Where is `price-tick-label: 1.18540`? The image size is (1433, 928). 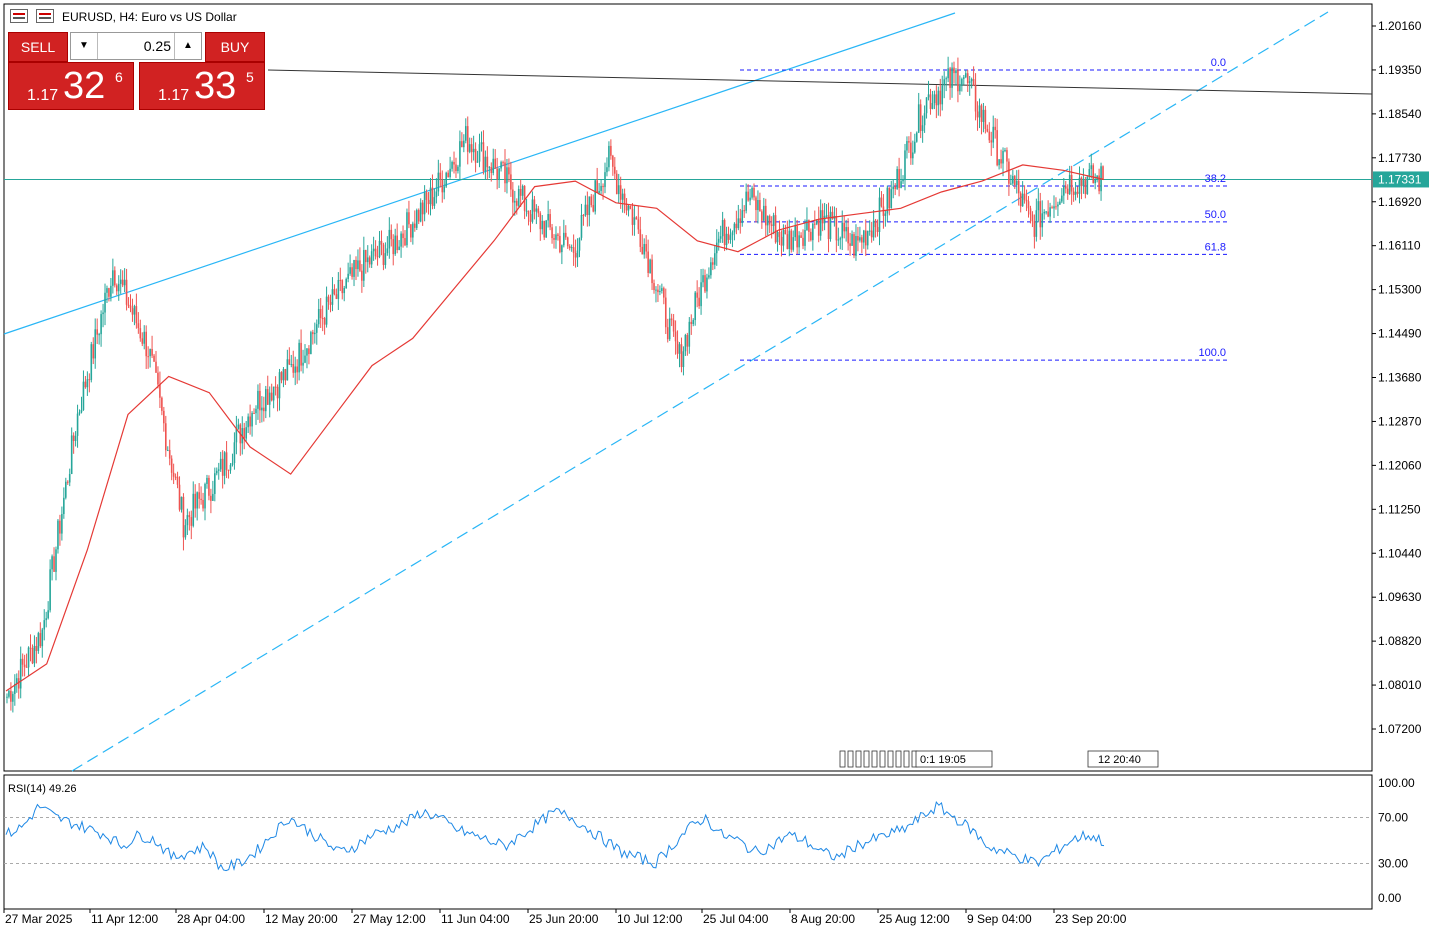 price-tick-label: 1.18540 is located at coordinates (1400, 114).